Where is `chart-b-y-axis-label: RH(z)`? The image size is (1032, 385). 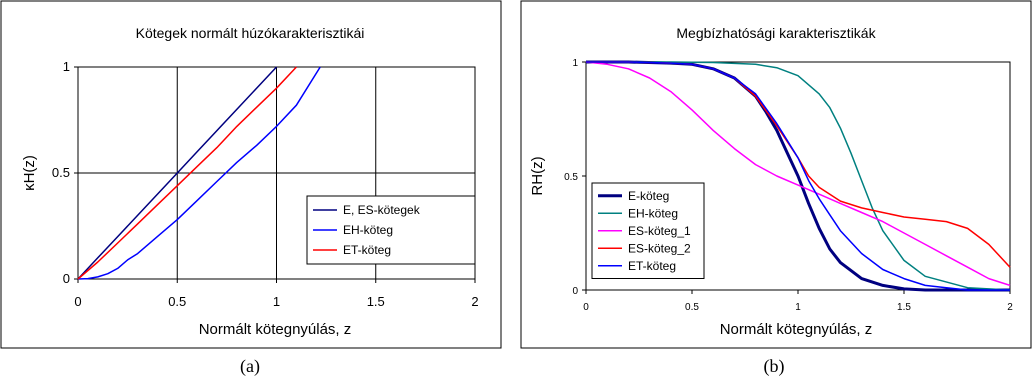
chart-b-y-axis-label: RH(z) is located at coordinates (537, 175).